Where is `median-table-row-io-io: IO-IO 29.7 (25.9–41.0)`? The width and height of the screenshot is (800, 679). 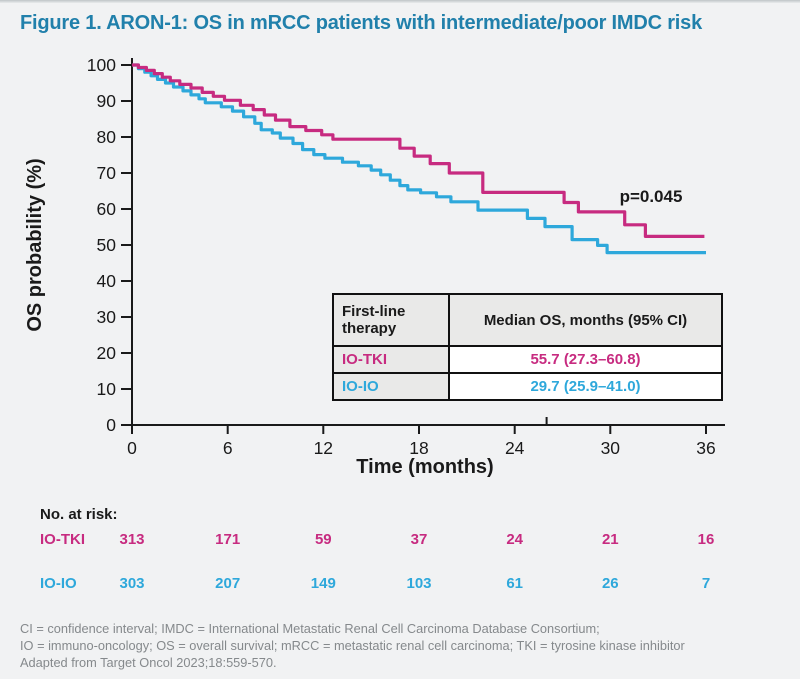
median-table-row-io-io: IO-IO 29.7 (25.9–41.0) is located at coordinates (527, 386).